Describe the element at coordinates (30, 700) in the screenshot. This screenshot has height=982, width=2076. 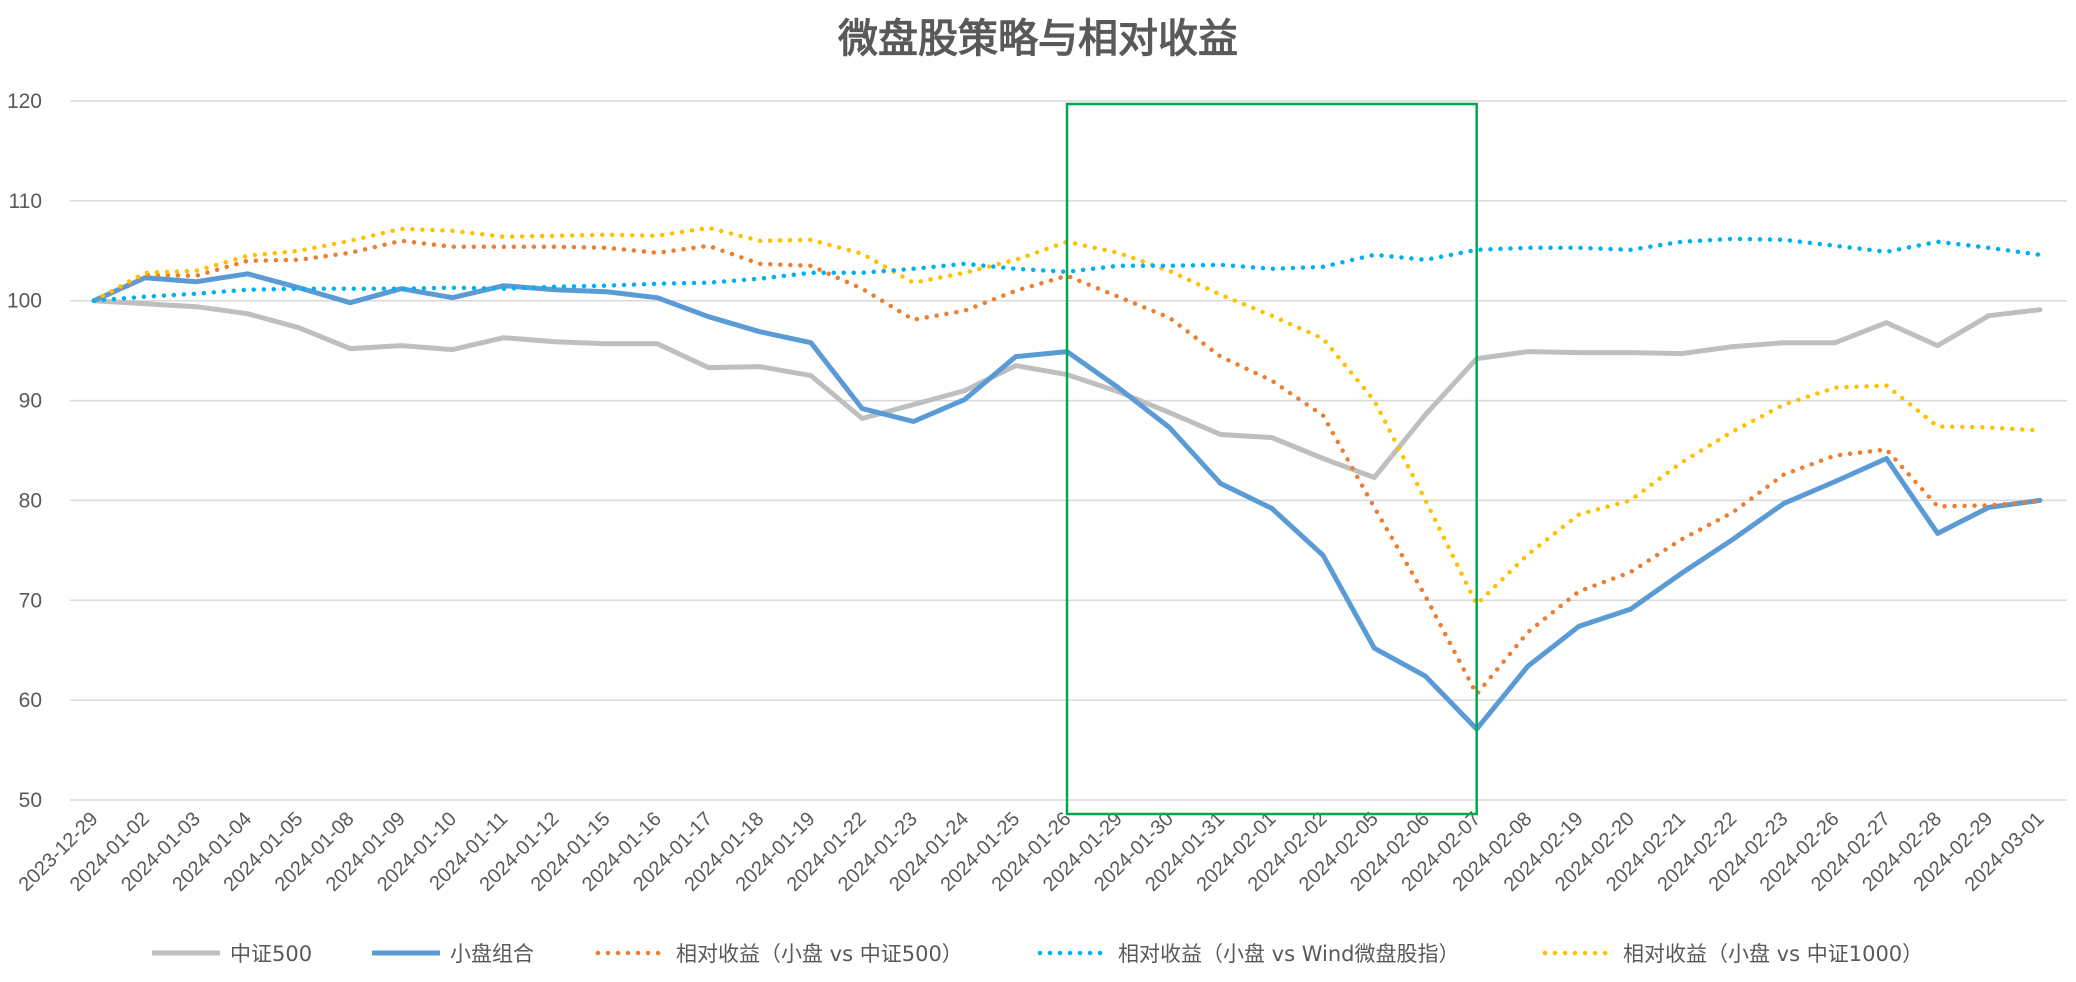
I see `y-tick-label: 60` at that location.